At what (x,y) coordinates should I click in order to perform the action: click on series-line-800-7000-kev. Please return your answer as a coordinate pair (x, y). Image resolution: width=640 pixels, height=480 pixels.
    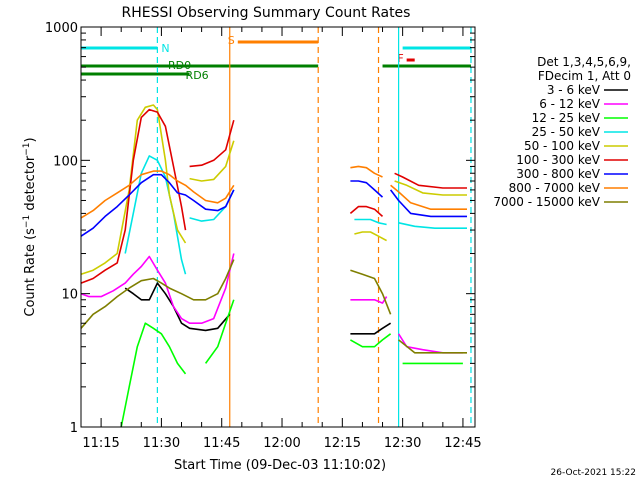
    Looking at the image, I should click on (273, 192).